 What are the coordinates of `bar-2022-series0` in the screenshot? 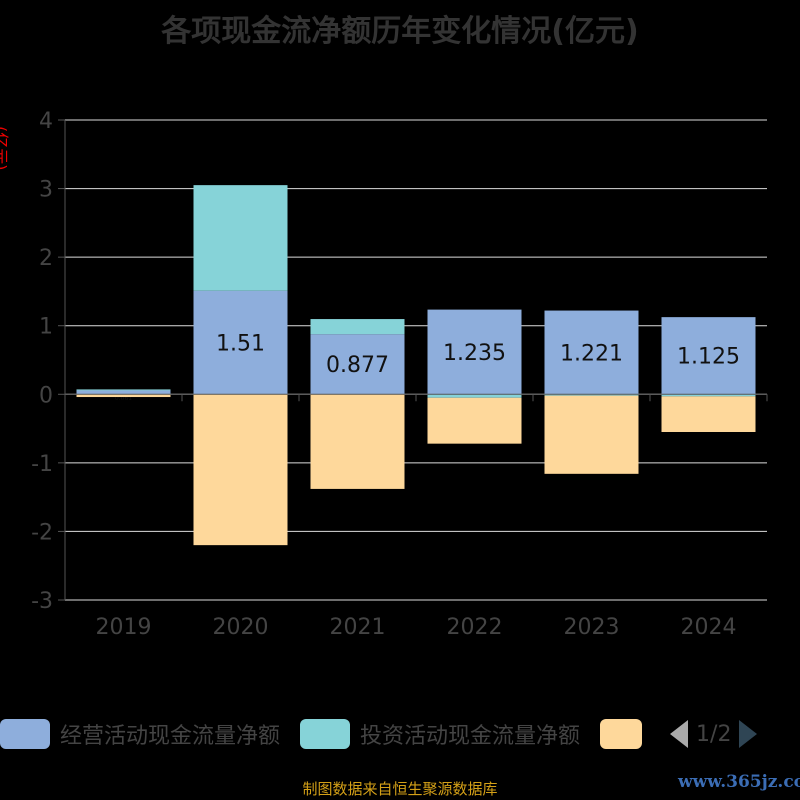 It's located at (474, 352).